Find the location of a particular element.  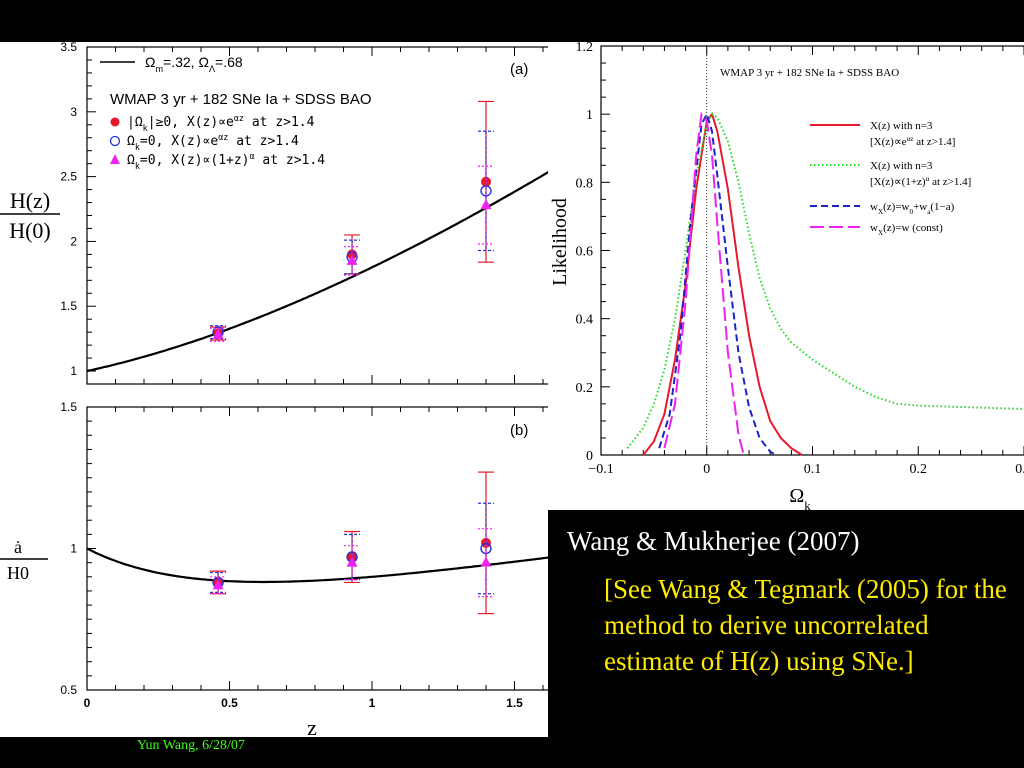

panel-a-y-tick-label: 1 is located at coordinates (73, 371).